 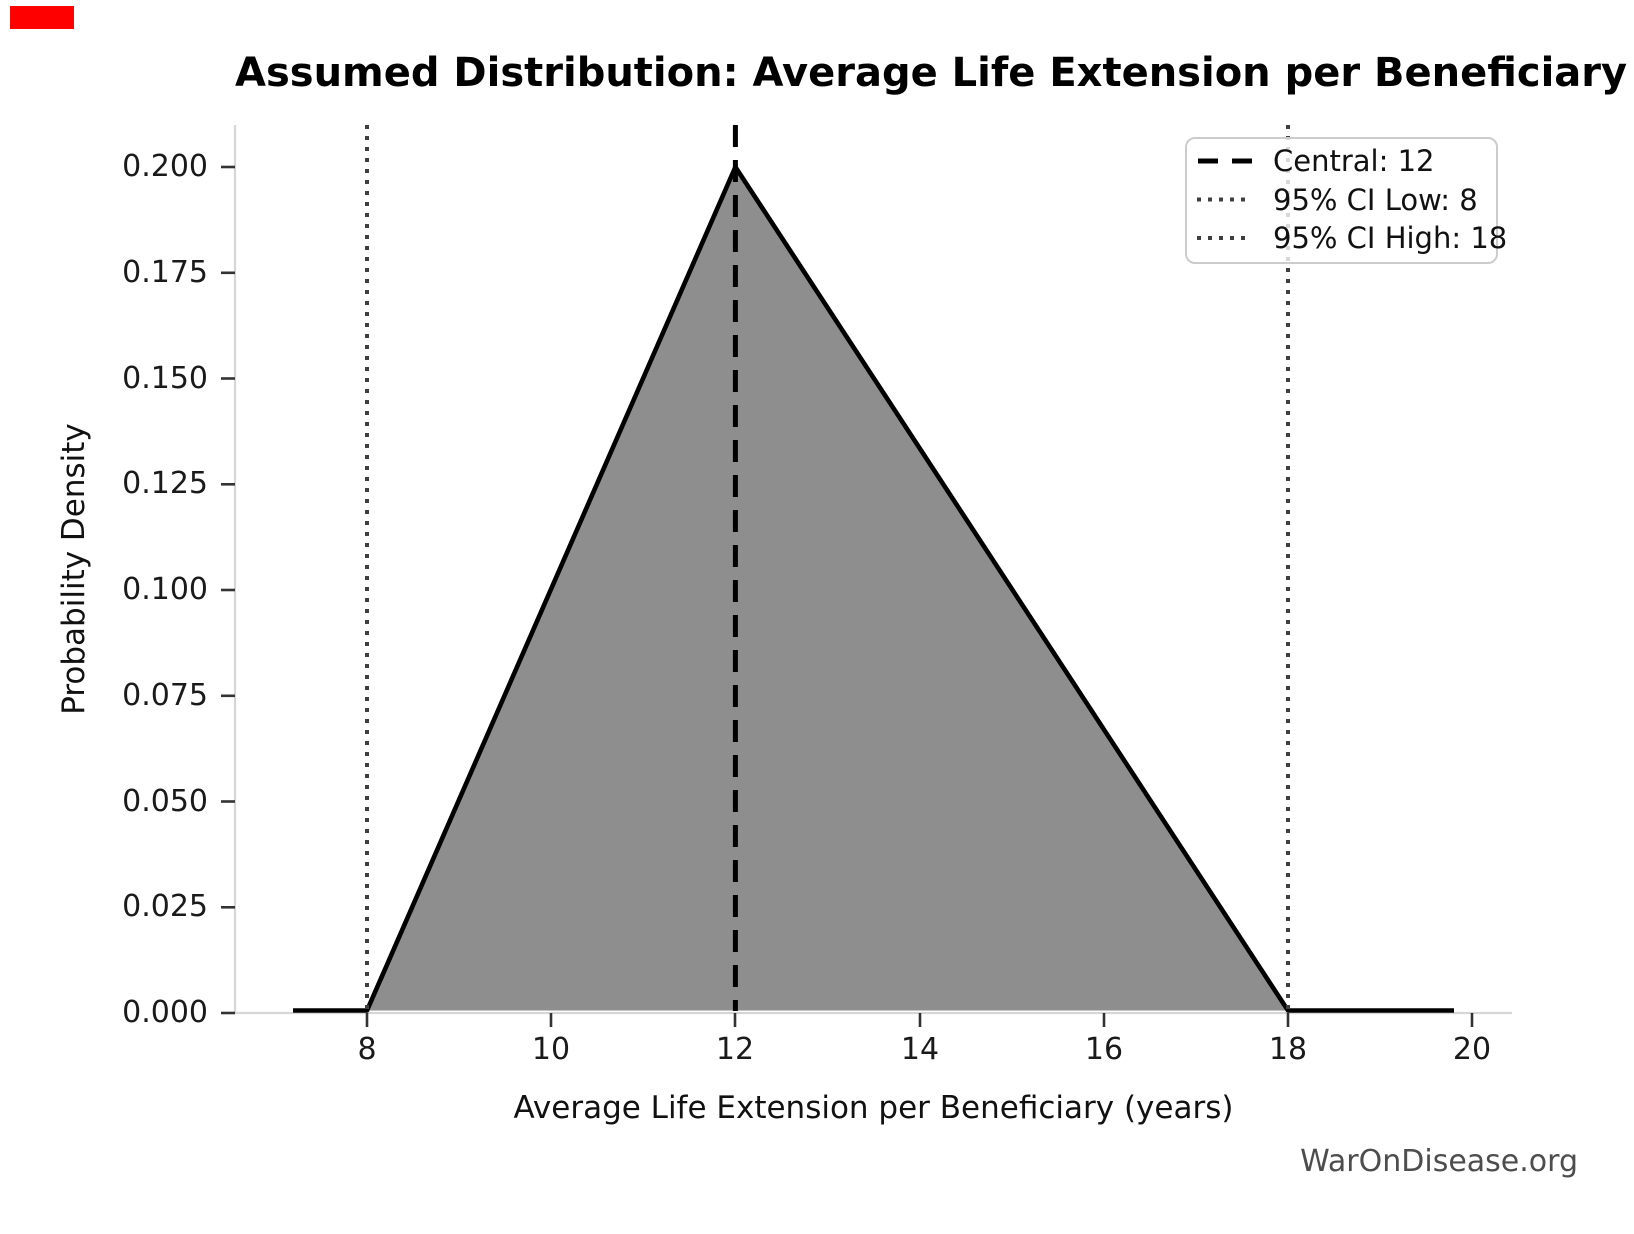 I want to click on xtick-16: 16, so click(x=1104, y=1049).